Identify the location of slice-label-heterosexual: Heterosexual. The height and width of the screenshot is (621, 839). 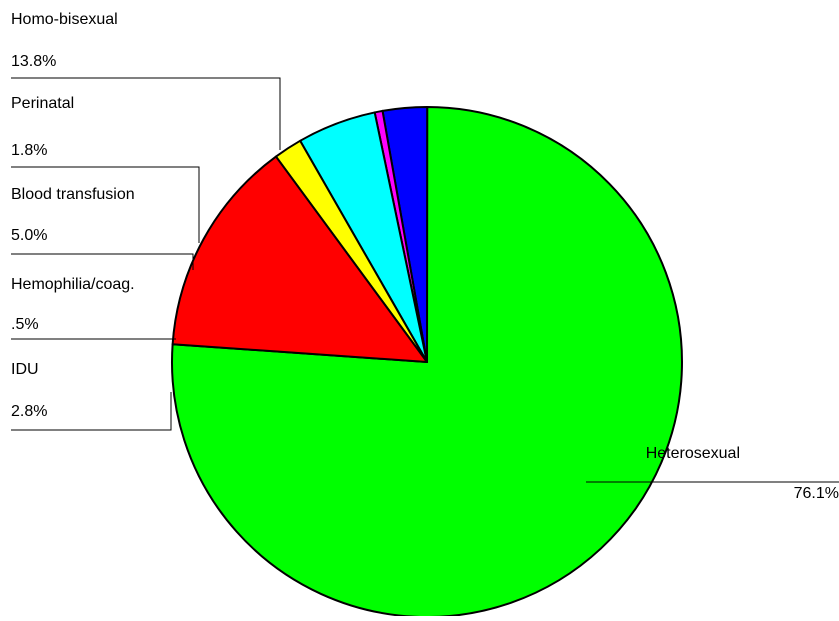
(693, 453).